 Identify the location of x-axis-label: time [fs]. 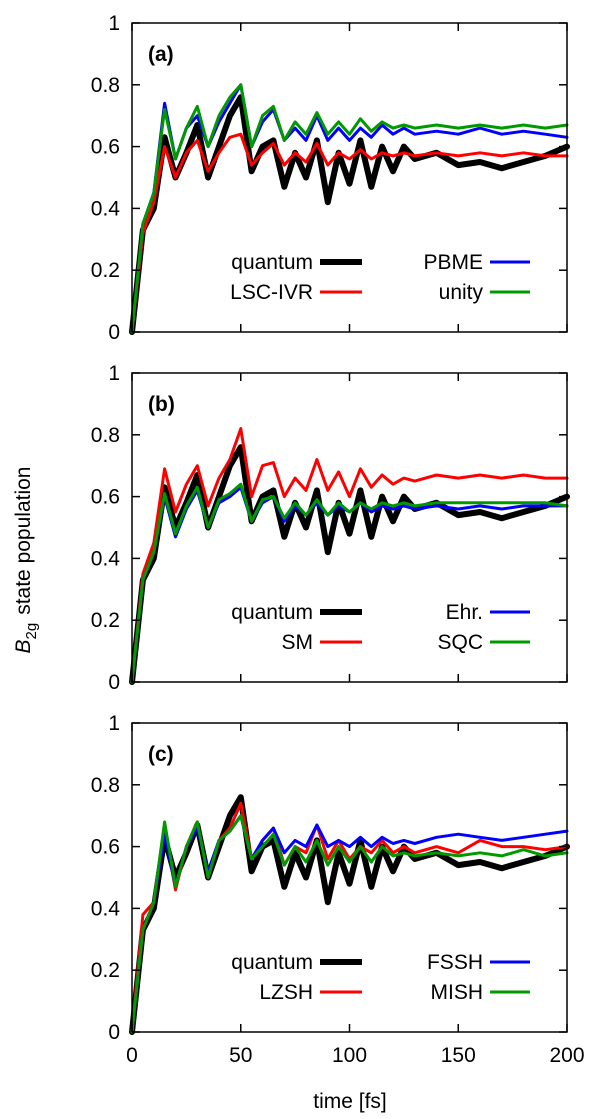
(350, 1101).